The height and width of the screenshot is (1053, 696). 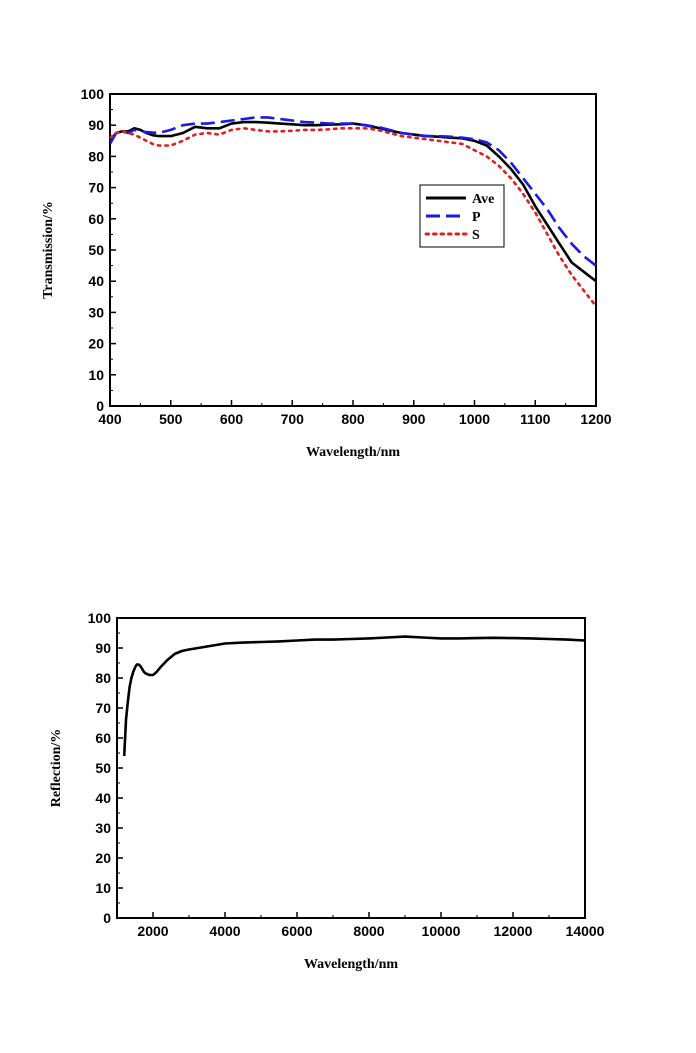 What do you see at coordinates (48, 250) in the screenshot?
I see `y-axis-title: Transmission/%` at bounding box center [48, 250].